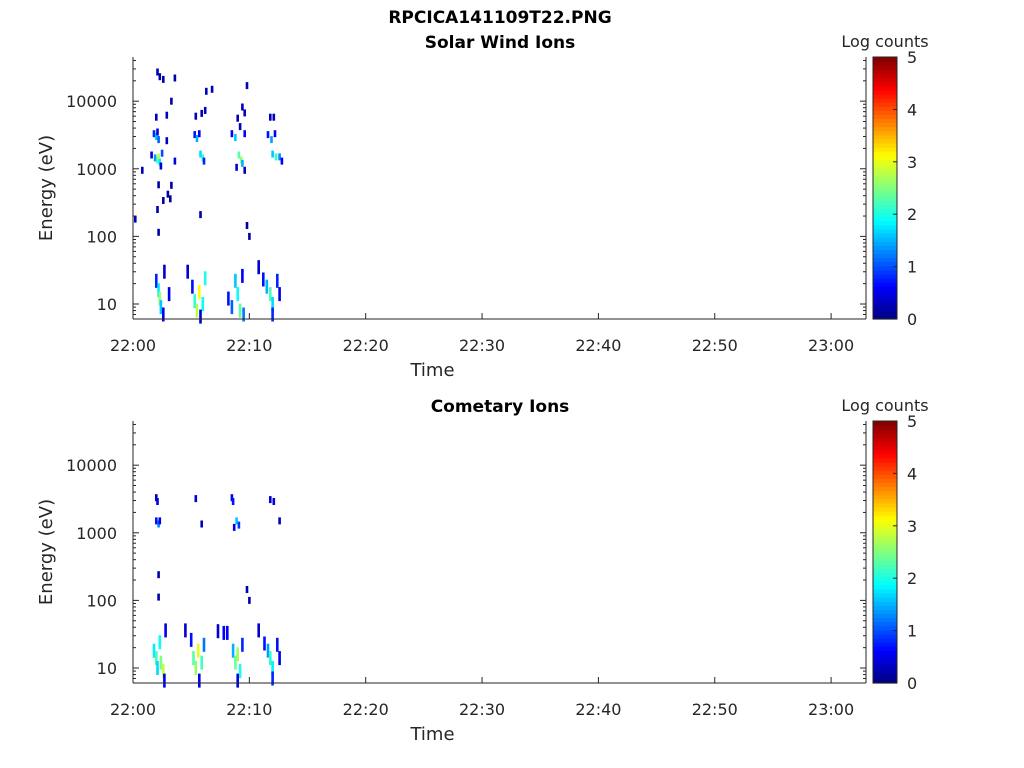  I want to click on x-tick-label: 22:30, so click(482, 709).